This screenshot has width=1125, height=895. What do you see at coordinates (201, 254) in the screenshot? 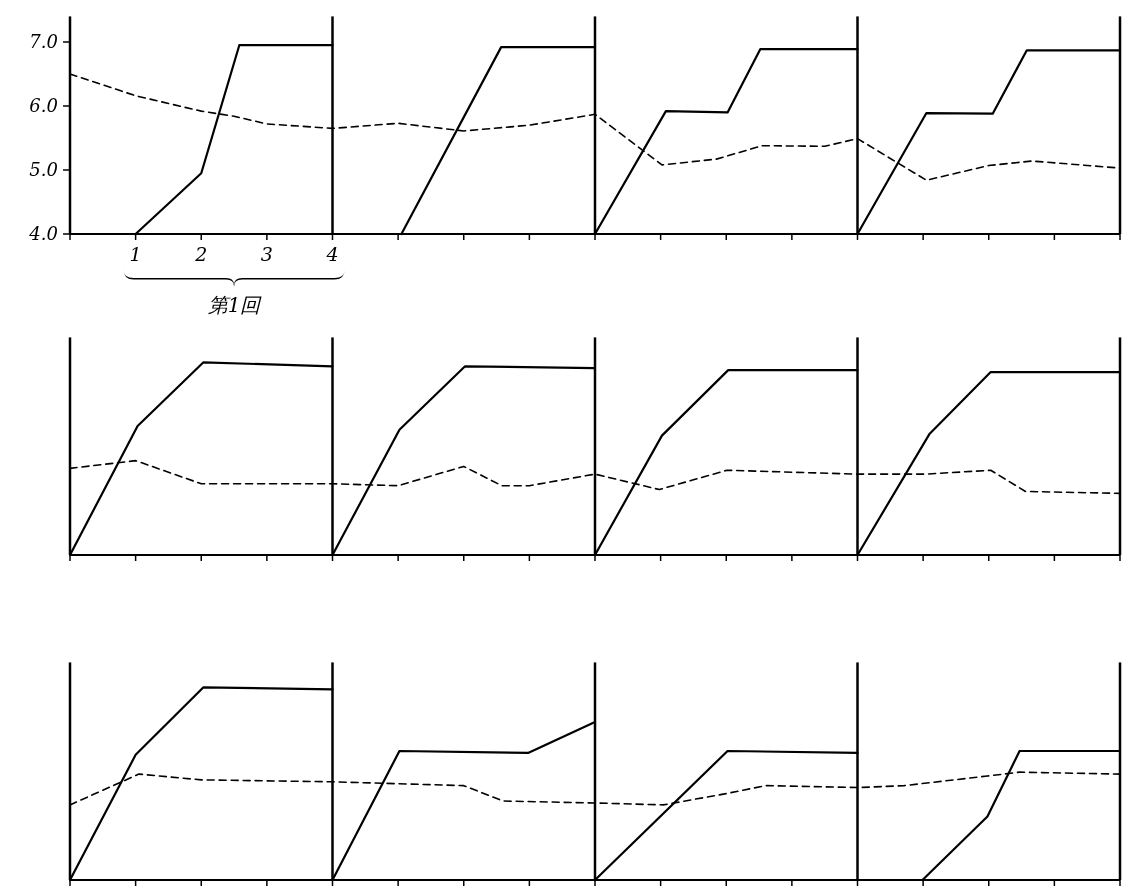
I see `x-tick-label: 2` at bounding box center [201, 254].